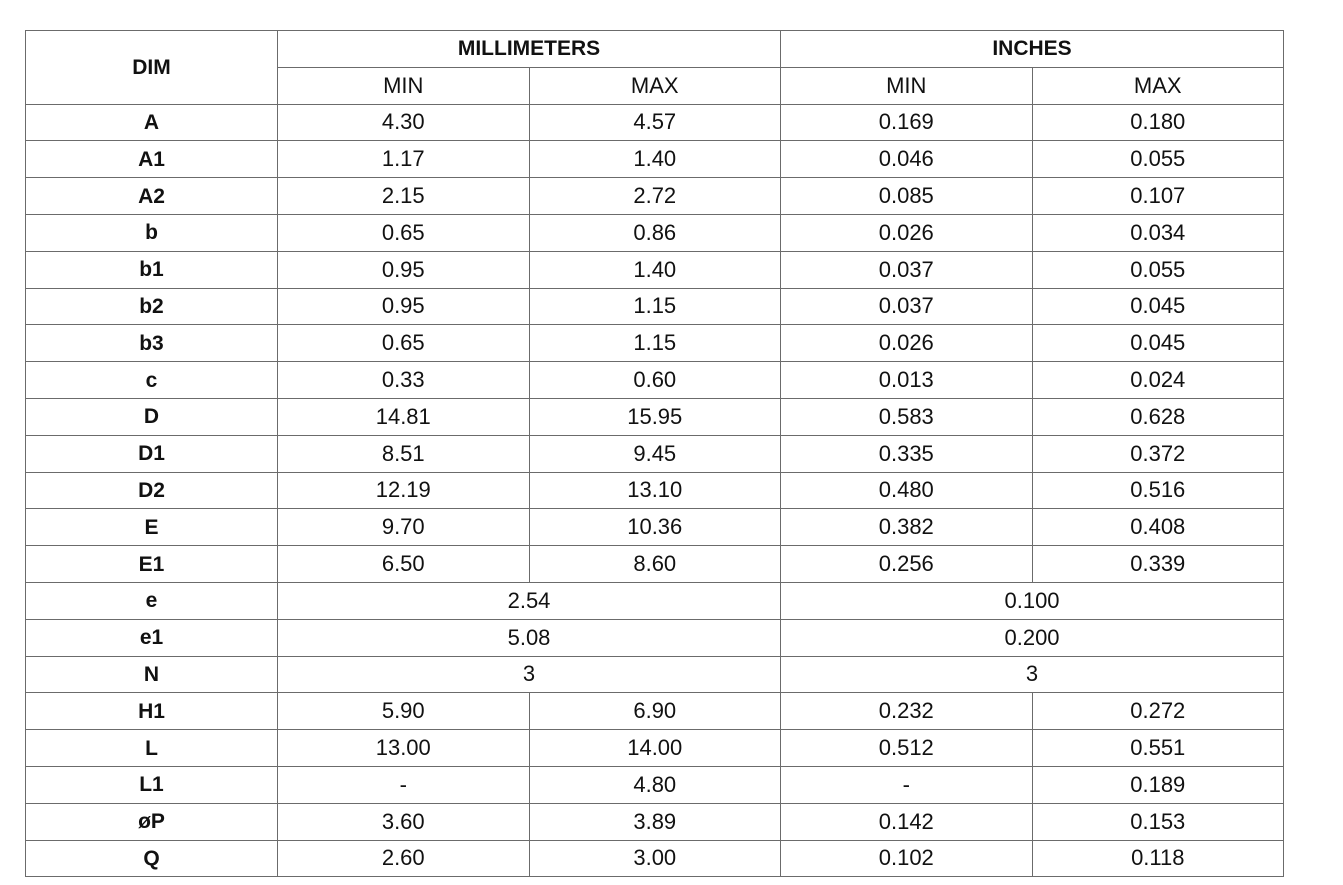  I want to click on table-row: E1 6.50 8.60 0.256 0.339, so click(655, 564).